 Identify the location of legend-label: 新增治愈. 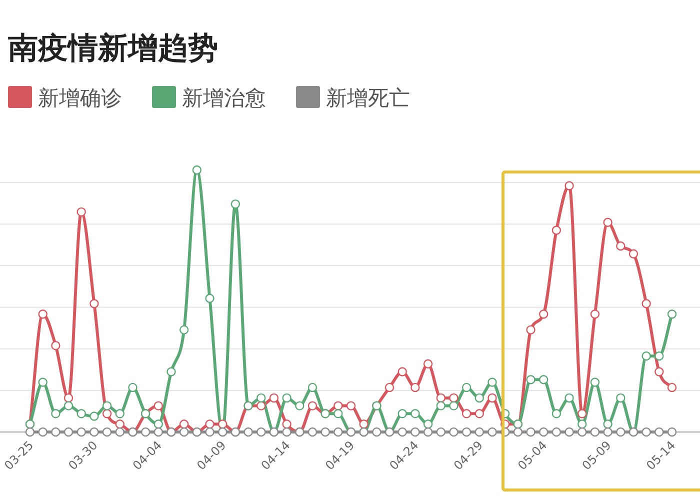
(224, 98).